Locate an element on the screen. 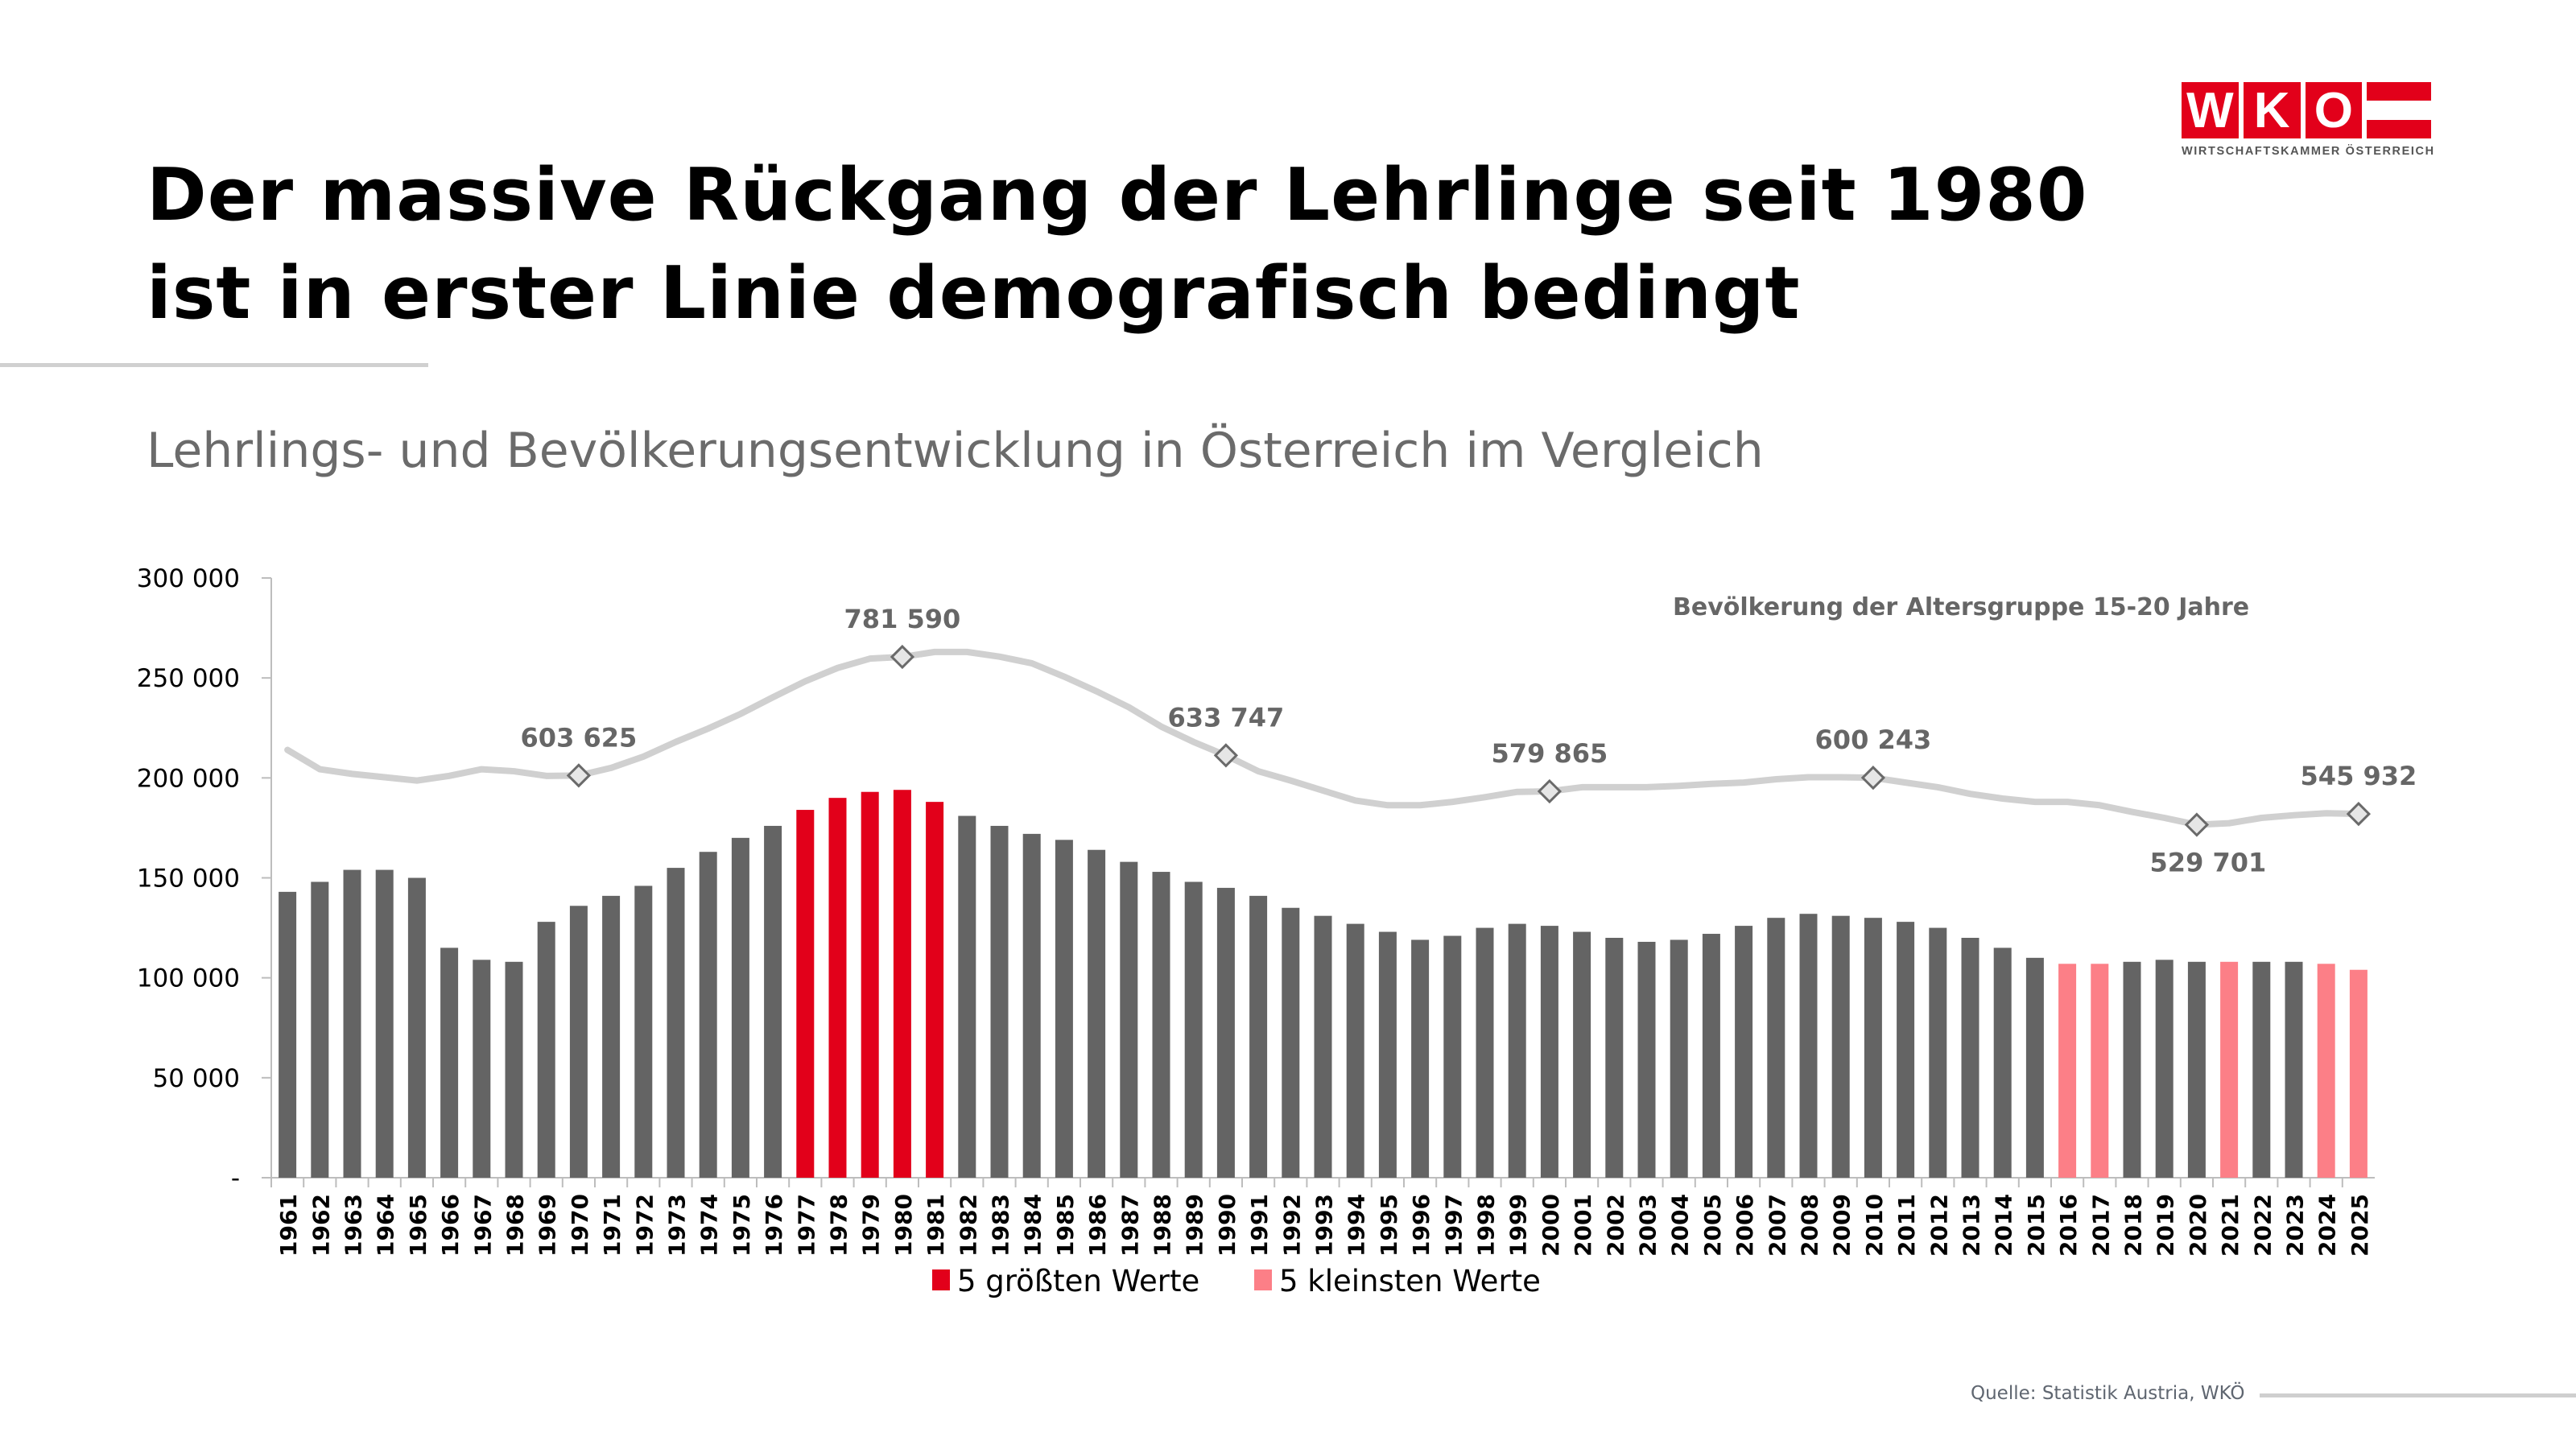 The image size is (2576, 1449). y-tick-label: 50 000 is located at coordinates (196, 1078).